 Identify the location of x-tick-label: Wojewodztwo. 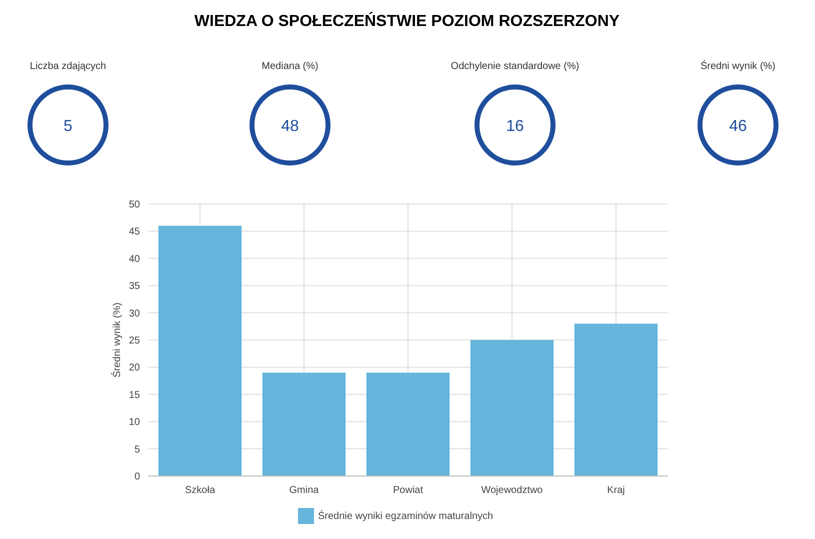
(512, 490).